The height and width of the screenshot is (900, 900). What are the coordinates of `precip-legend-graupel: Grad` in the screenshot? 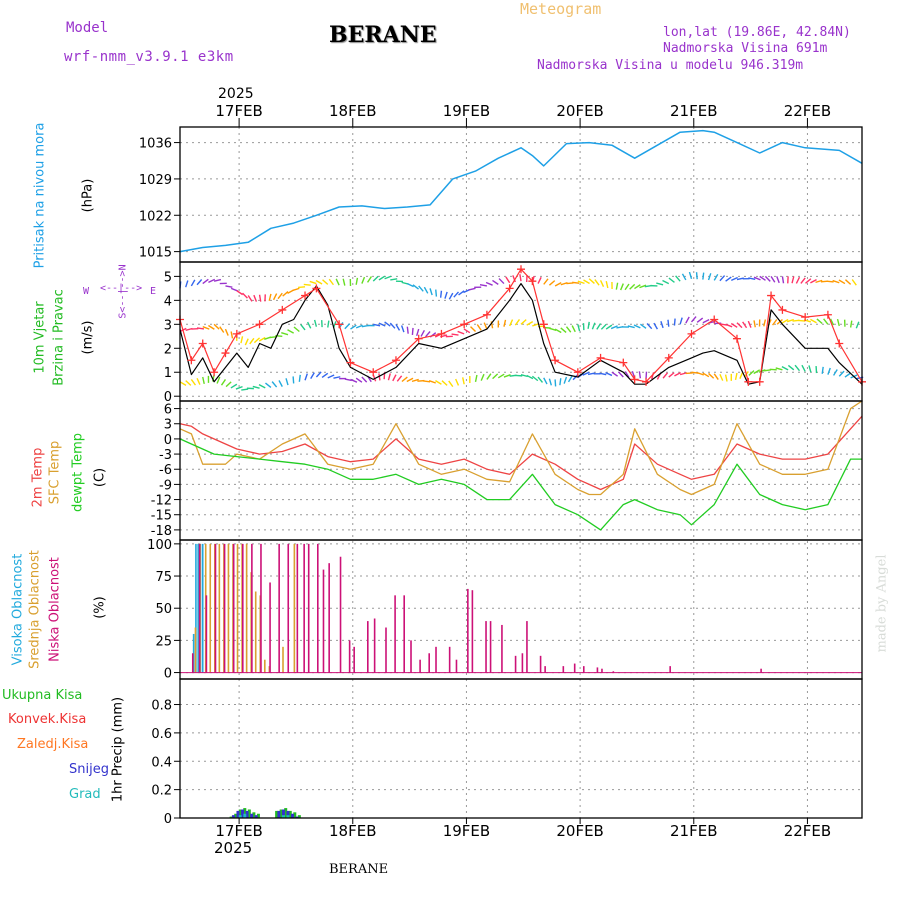 It's located at (85, 794).